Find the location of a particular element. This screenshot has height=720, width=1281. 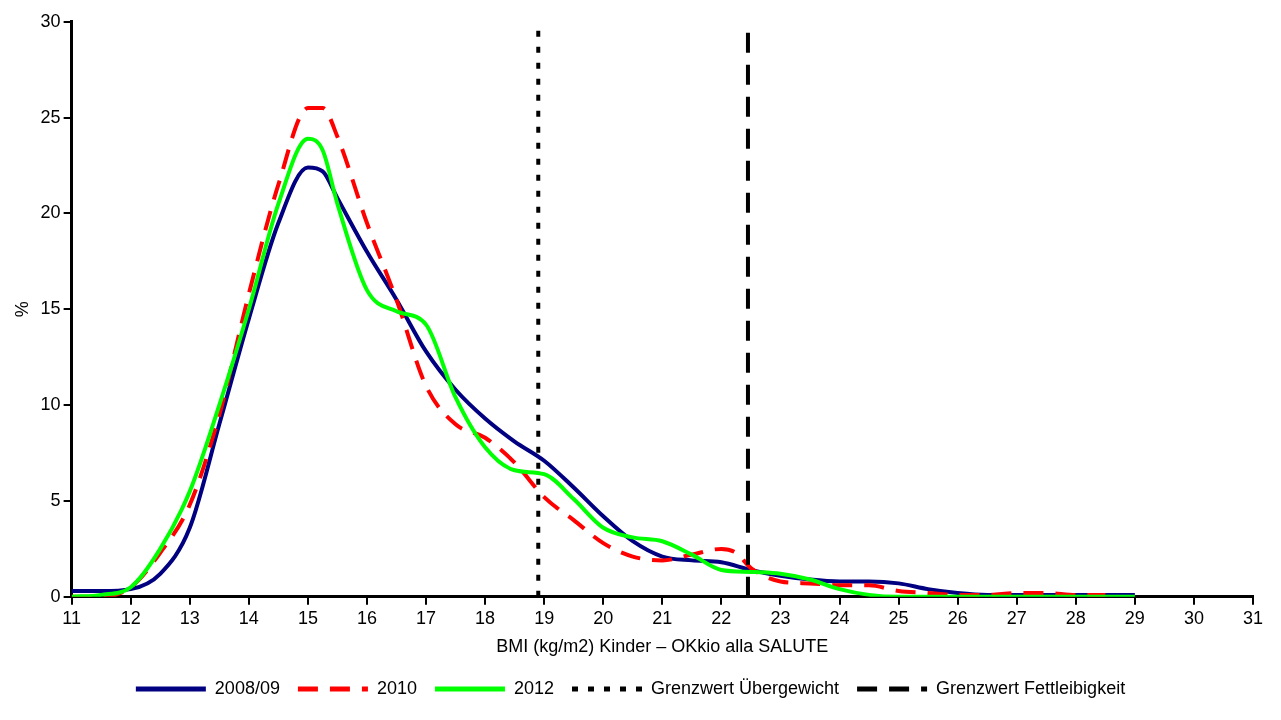

x-tick-label: 16 is located at coordinates (366, 617).